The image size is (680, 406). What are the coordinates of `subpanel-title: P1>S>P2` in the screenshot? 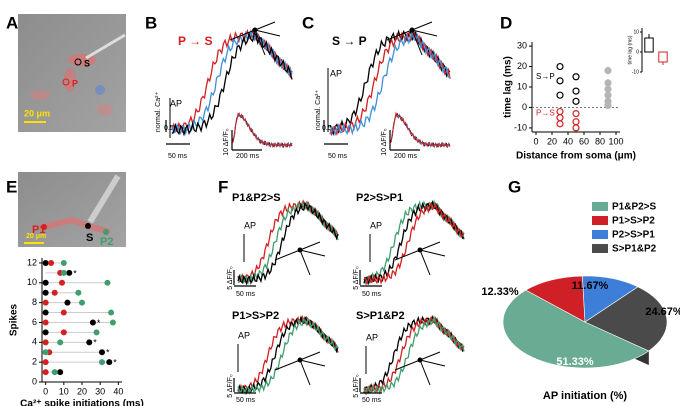 It's located at (255, 316).